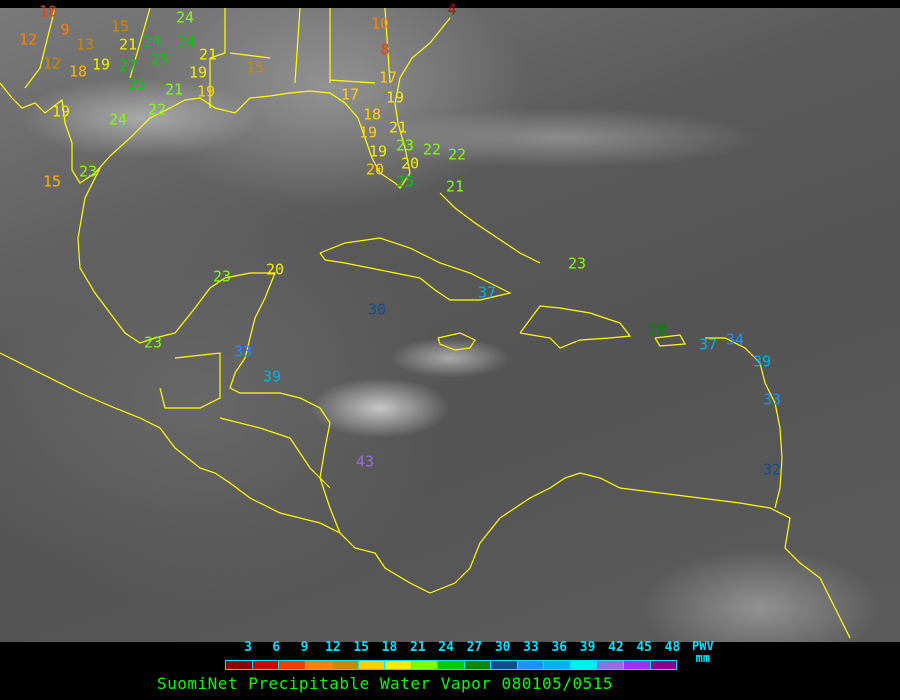 Image resolution: width=900 pixels, height=700 pixels. I want to click on legend-tick-33: 33, so click(531, 647).